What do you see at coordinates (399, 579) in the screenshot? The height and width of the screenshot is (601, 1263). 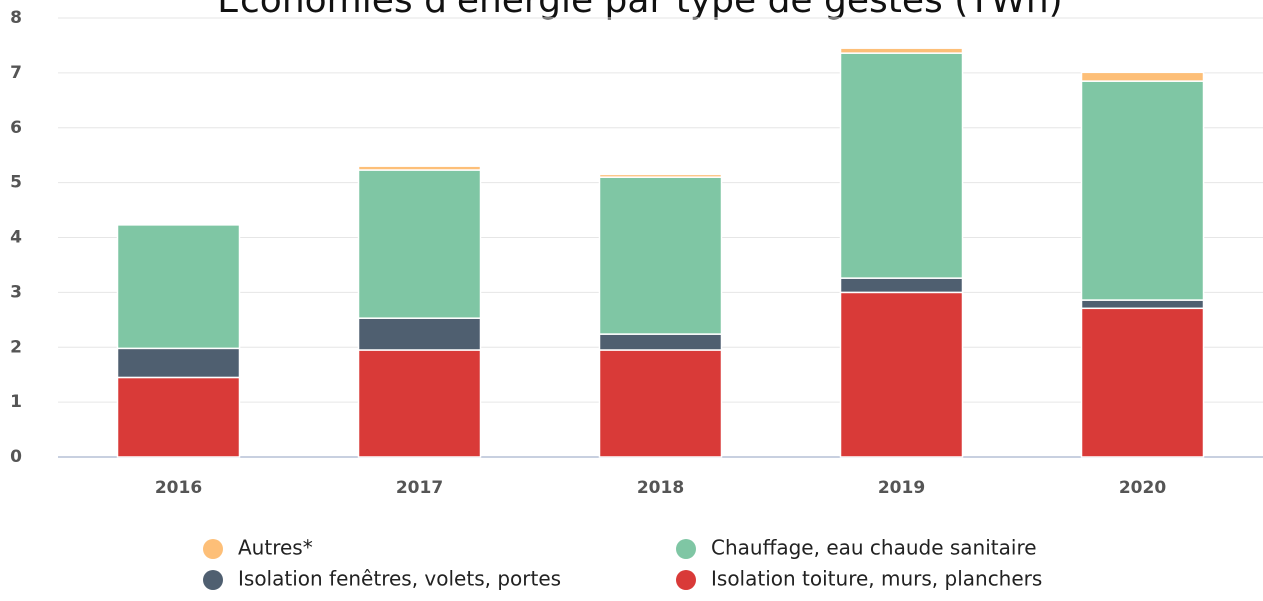 I see `legend-label: Isolation fenêtres, volets, portes` at bounding box center [399, 579].